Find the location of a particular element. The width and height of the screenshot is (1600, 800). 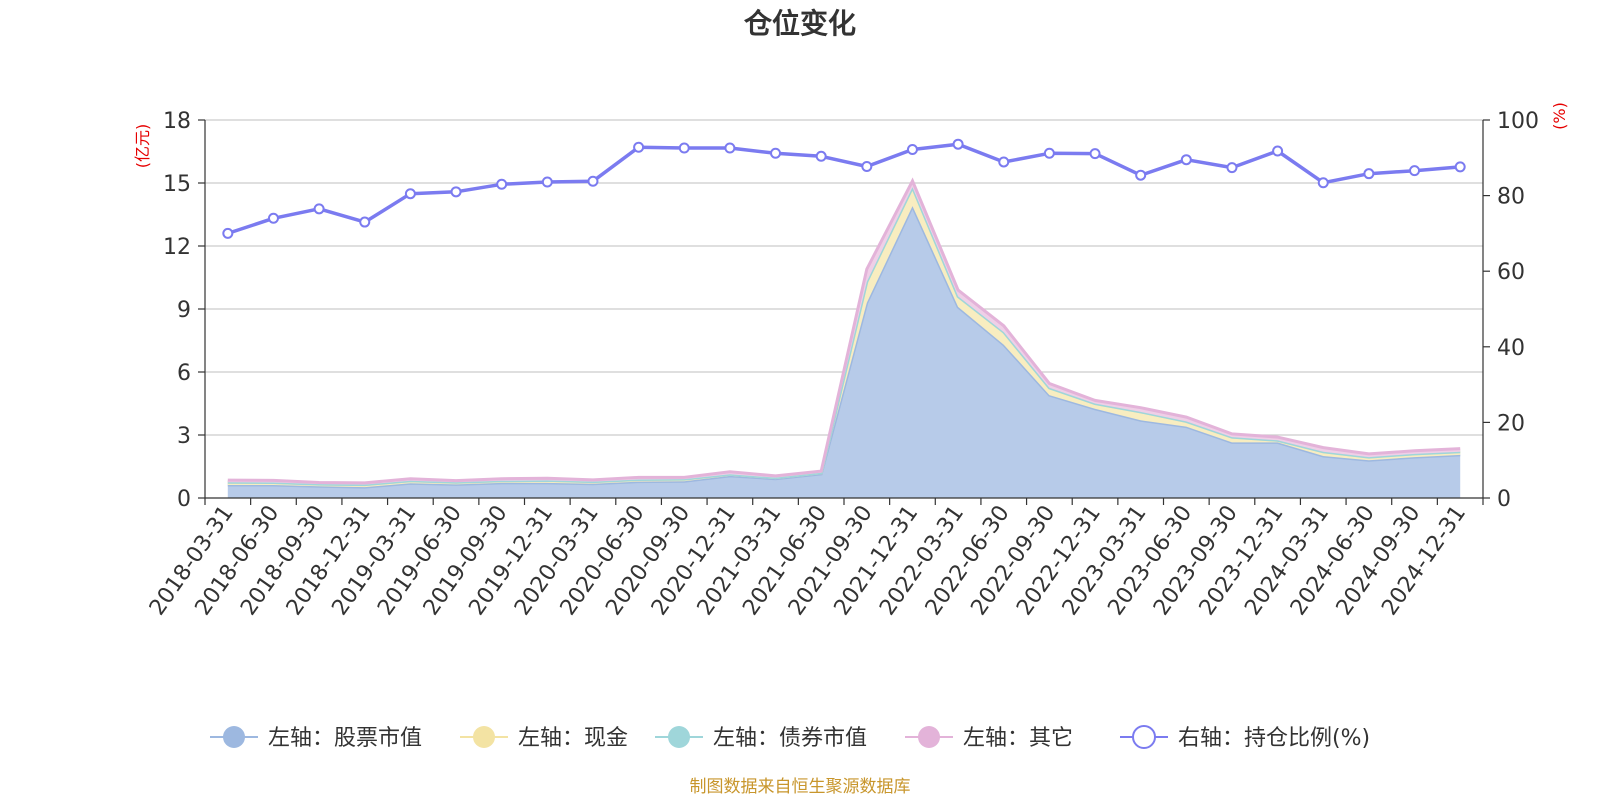

left-tick-label: 0 is located at coordinates (184, 499).